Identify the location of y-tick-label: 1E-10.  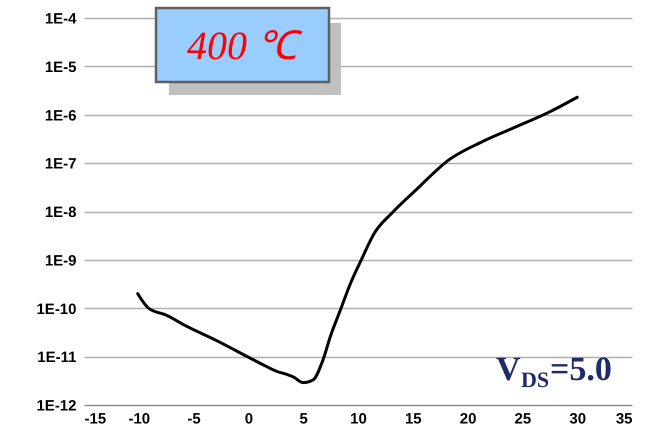
(56, 309).